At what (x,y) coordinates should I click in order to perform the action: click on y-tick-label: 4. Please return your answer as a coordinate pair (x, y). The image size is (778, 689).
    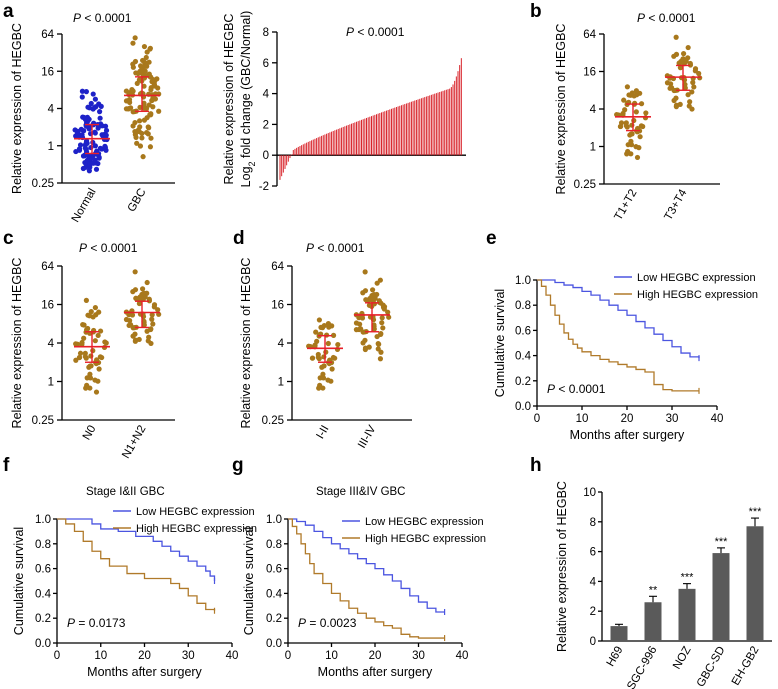
    Looking at the image, I should click on (51, 110).